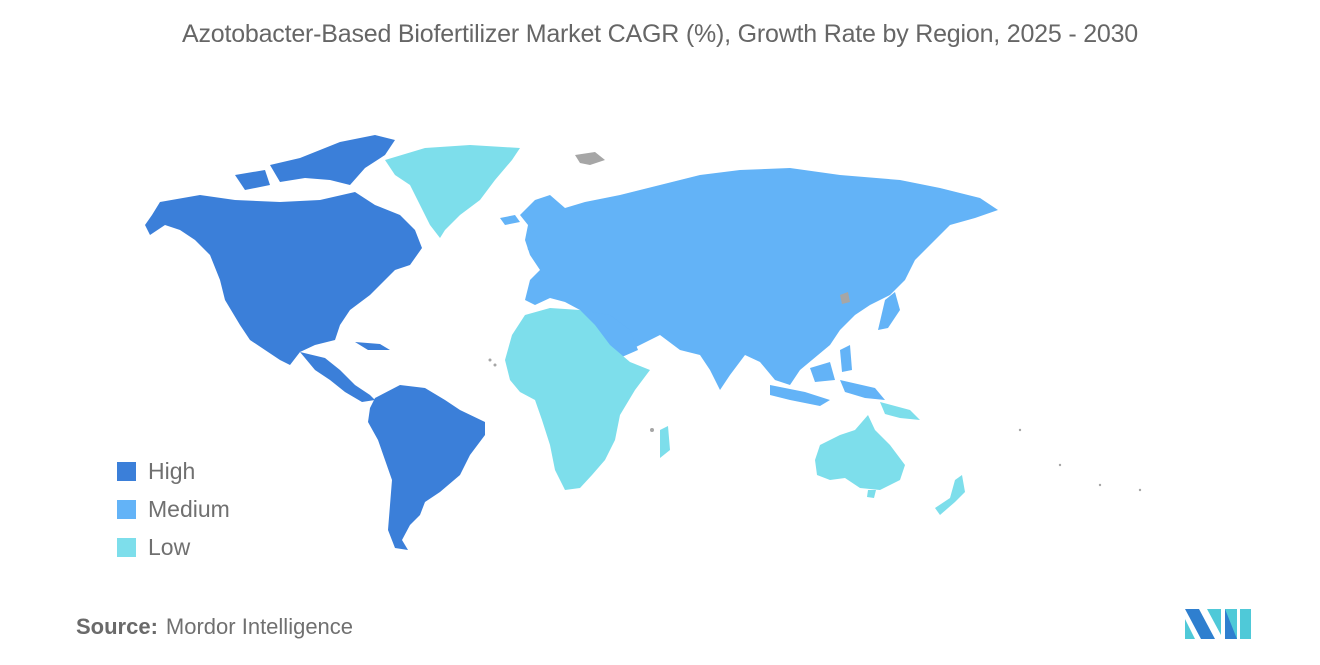  I want to click on legend-item-high: High, so click(173, 471).